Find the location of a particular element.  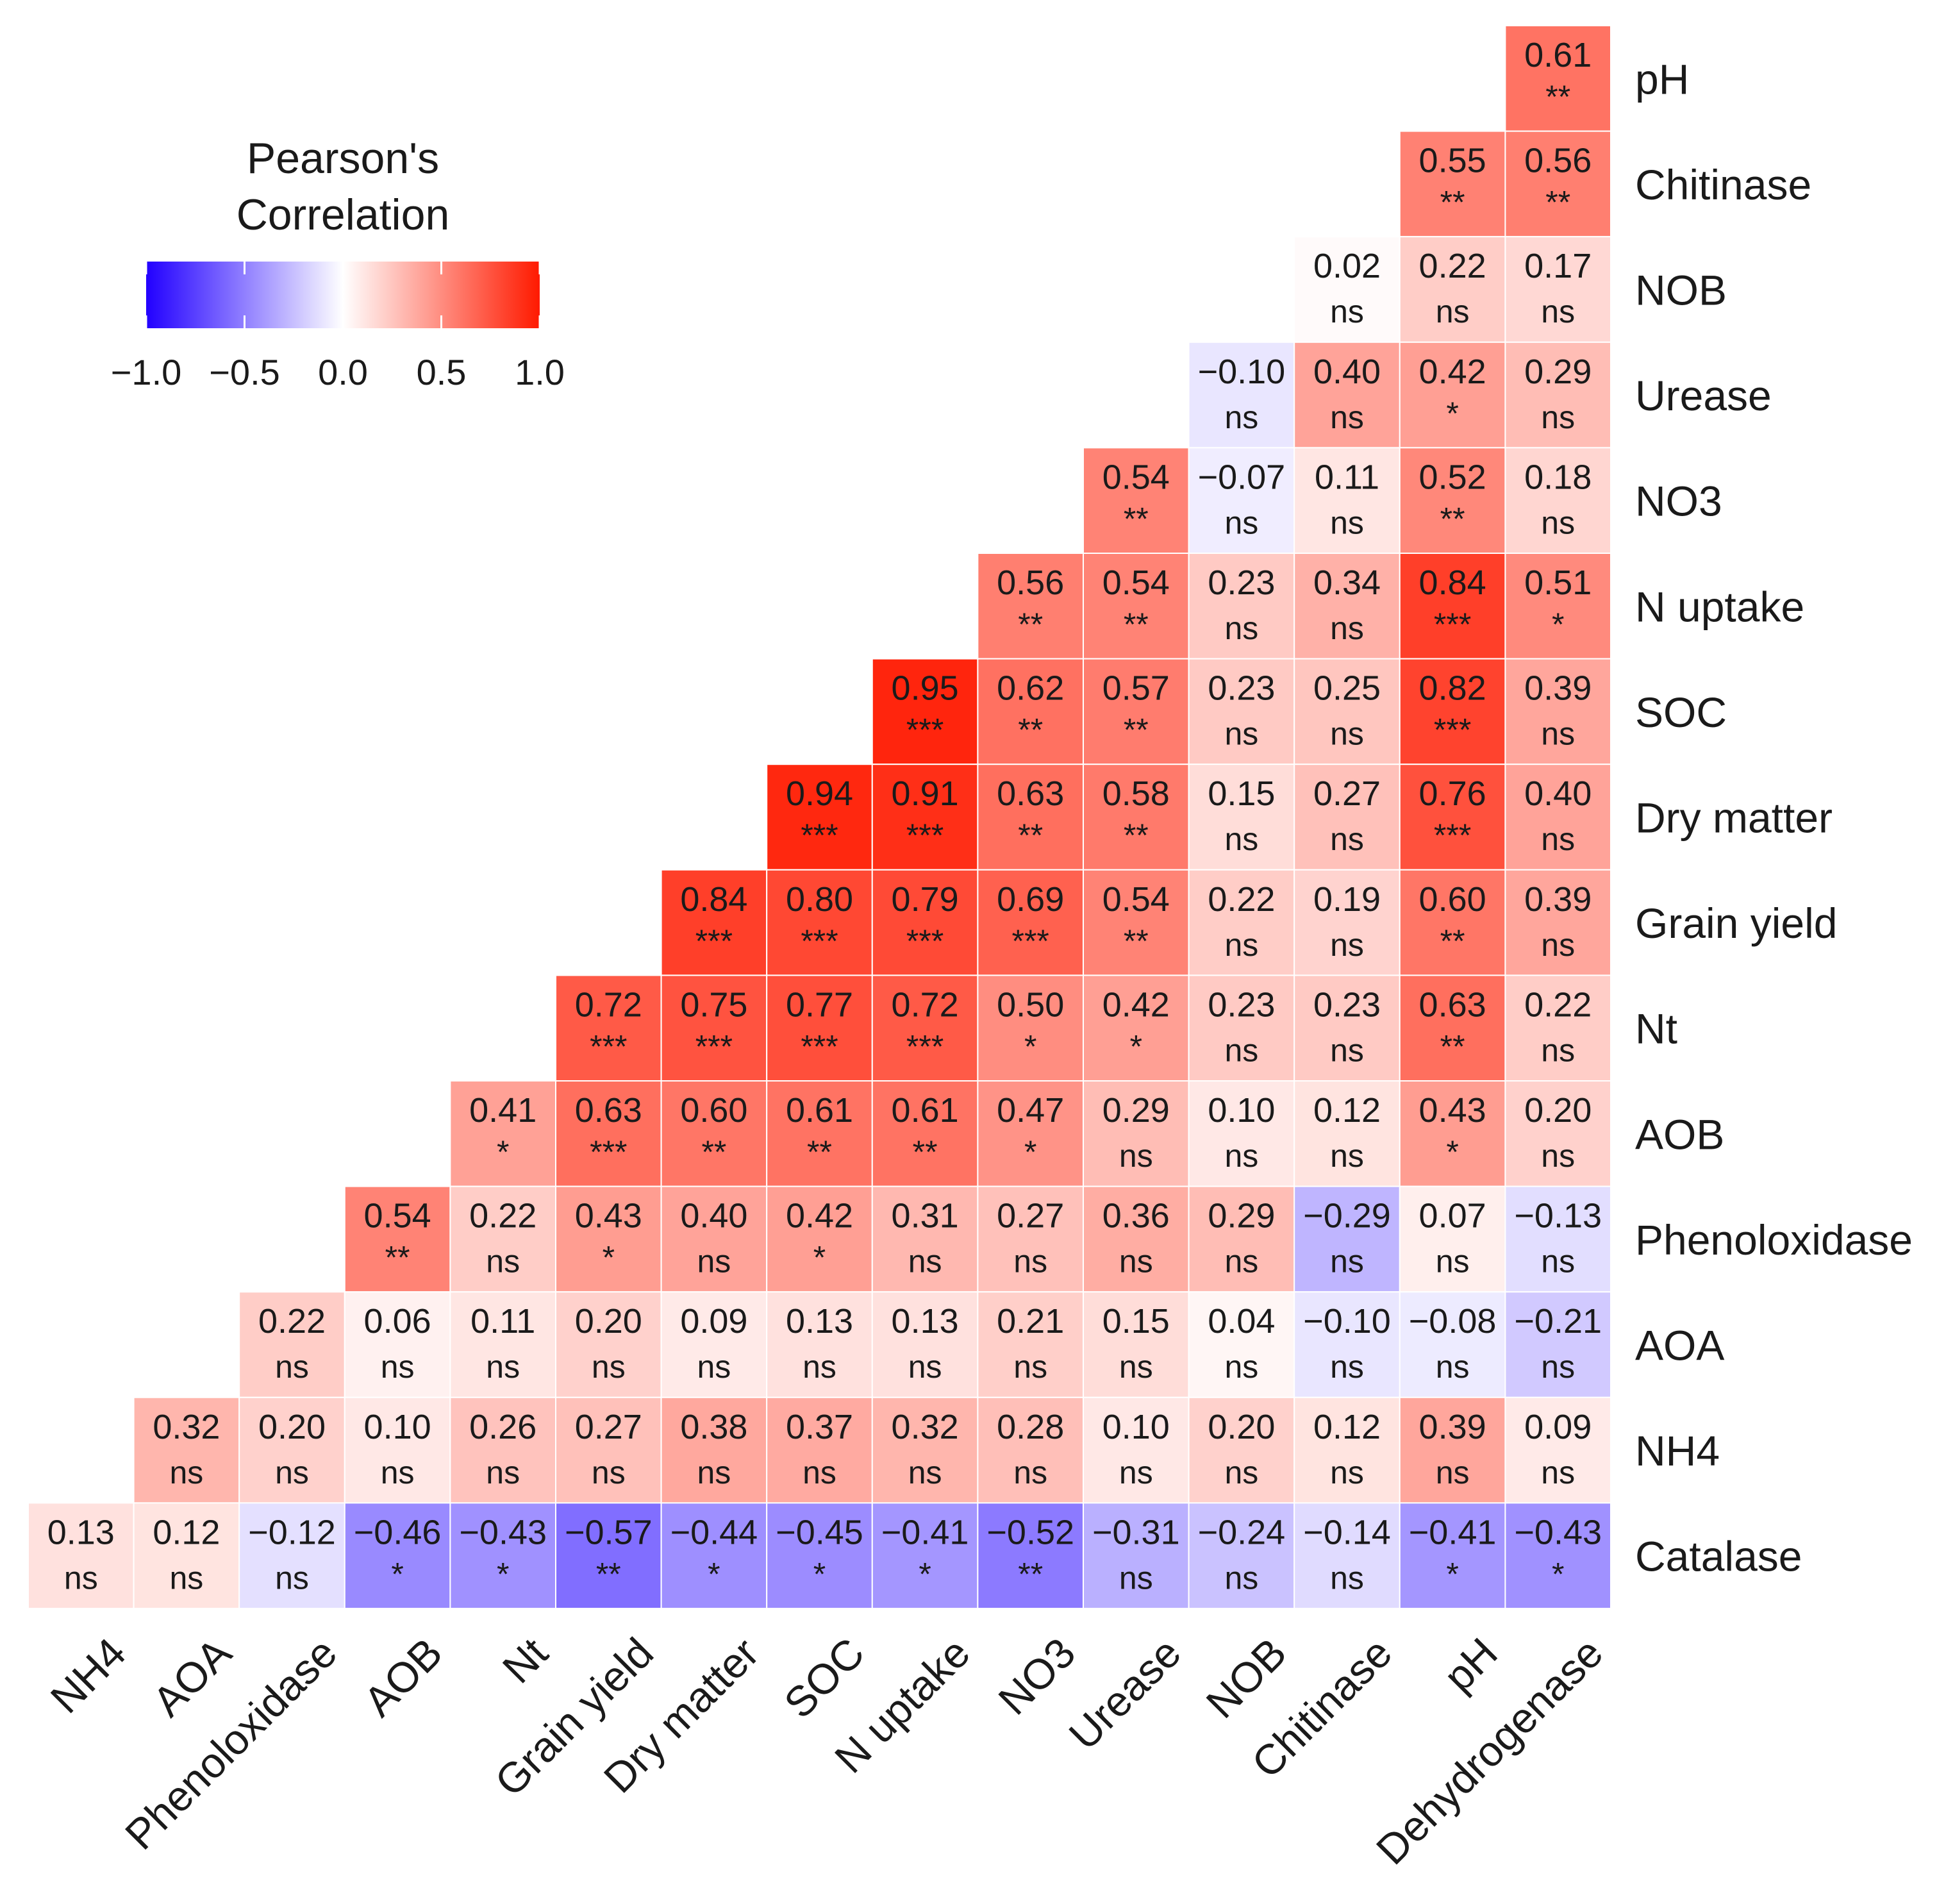

cell-value-nh4-nob: 0.20 is located at coordinates (1241, 1427).